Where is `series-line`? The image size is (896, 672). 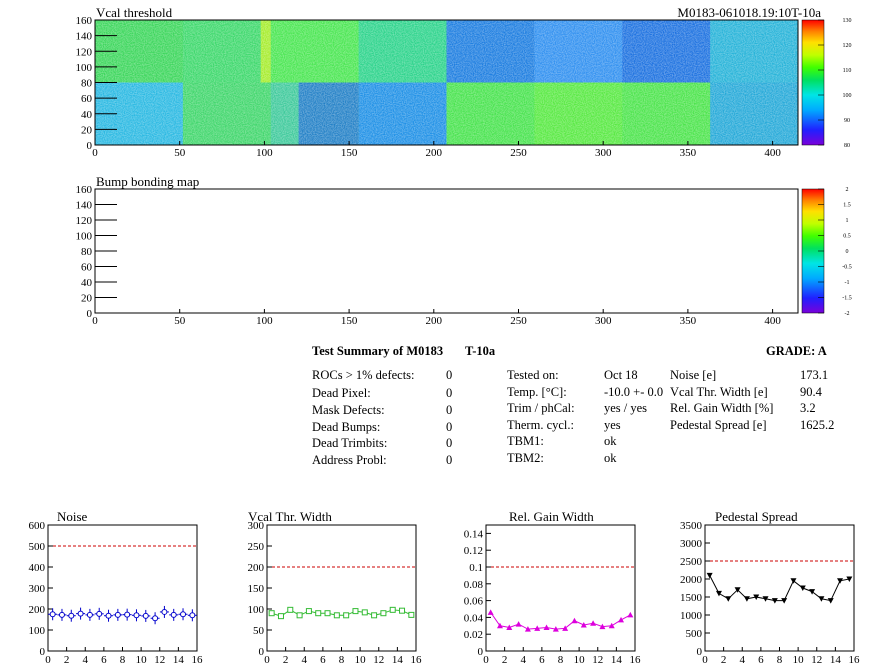
series-line is located at coordinates (560, 621).